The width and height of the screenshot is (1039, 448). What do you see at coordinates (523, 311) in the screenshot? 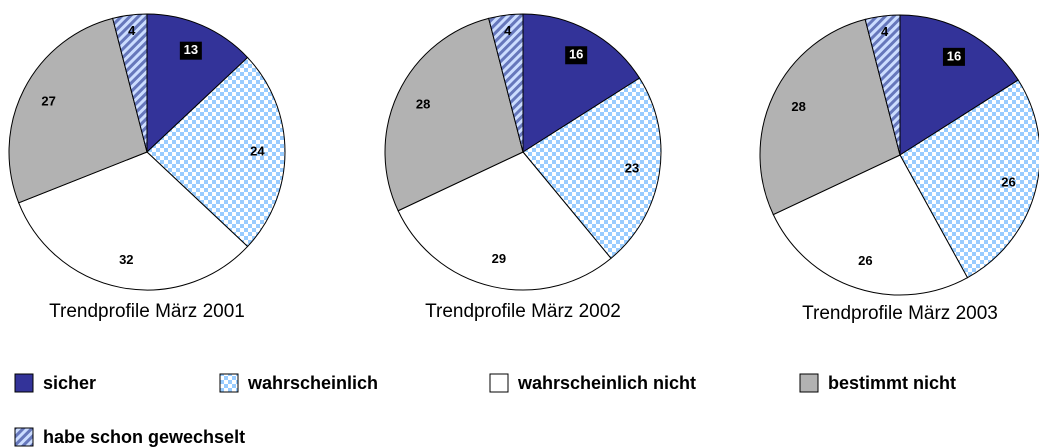
I see `chart-title: Trendprofile März 2002` at bounding box center [523, 311].